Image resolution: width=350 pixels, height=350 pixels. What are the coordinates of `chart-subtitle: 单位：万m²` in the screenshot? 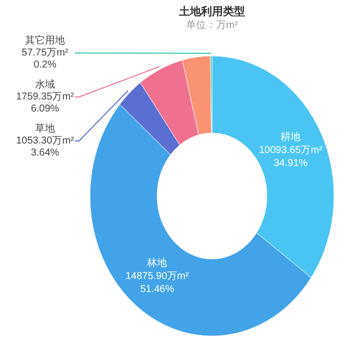 It's located at (212, 25).